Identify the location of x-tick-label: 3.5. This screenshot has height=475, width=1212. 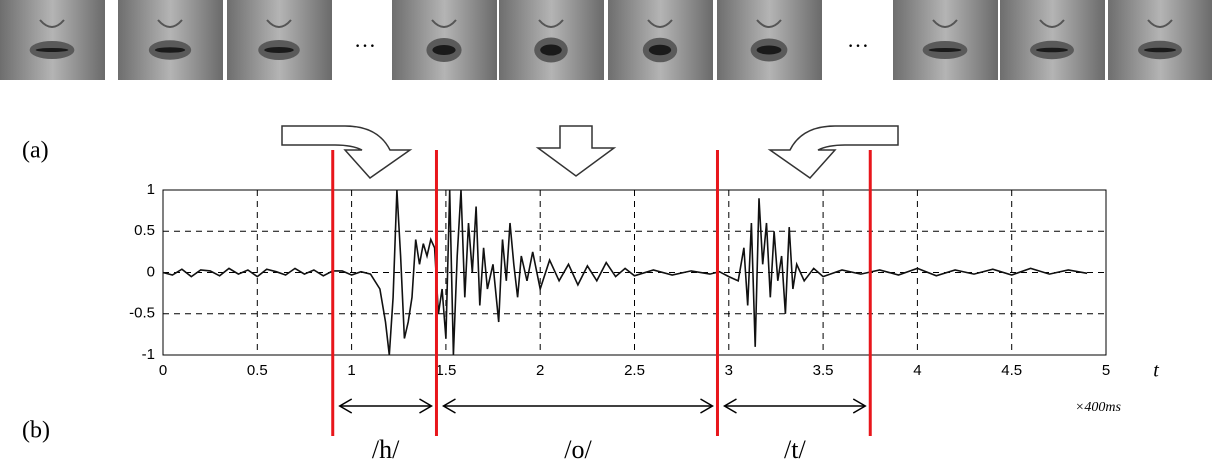
(823, 370).